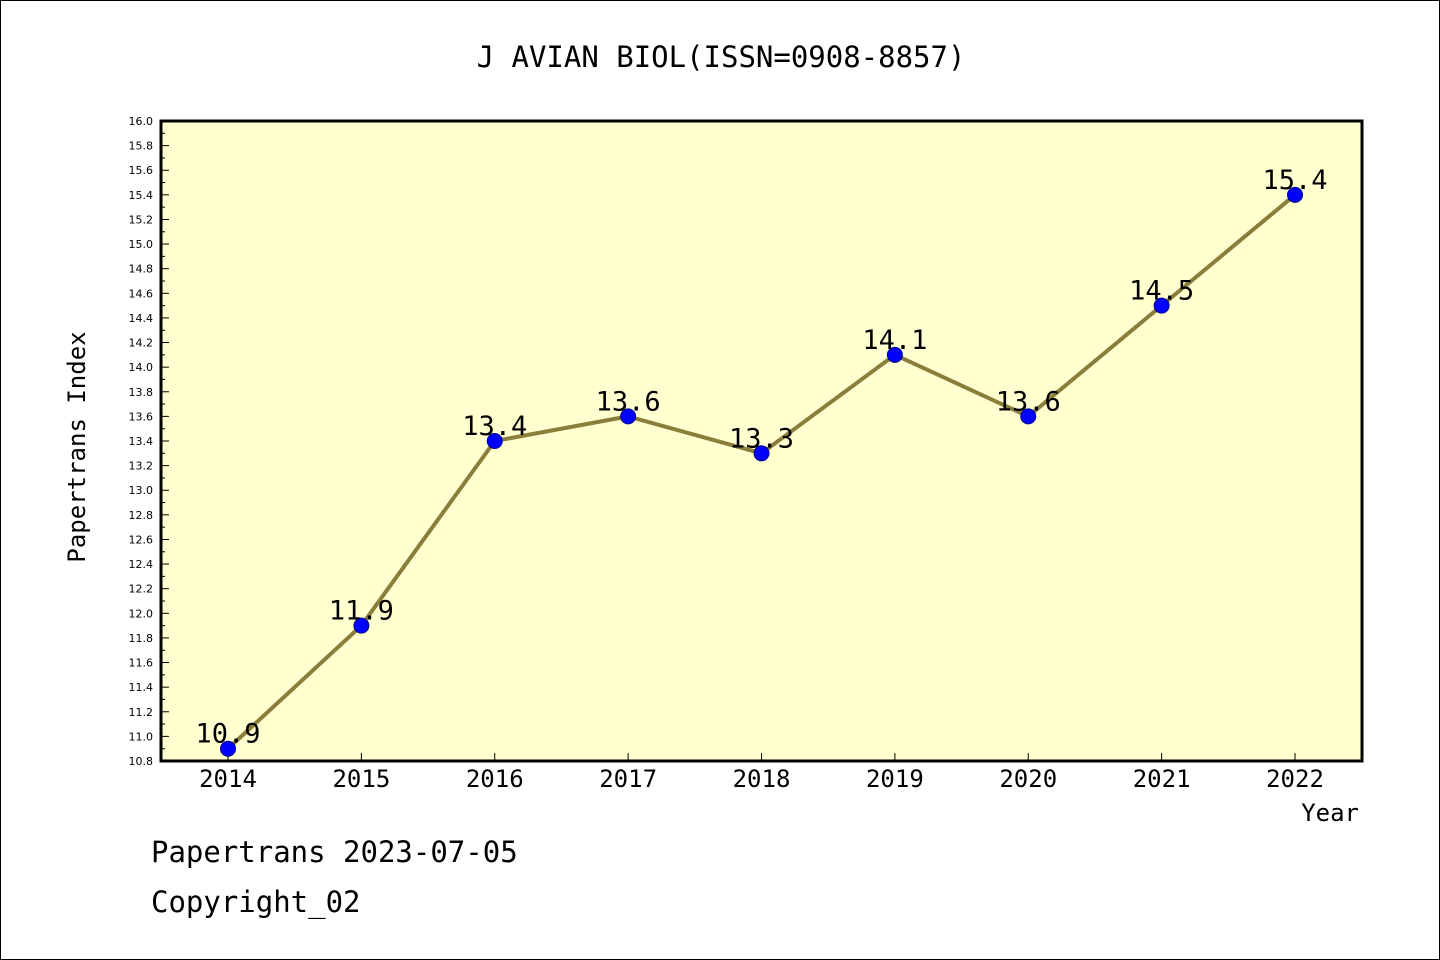 The height and width of the screenshot is (960, 1440). What do you see at coordinates (141, 712) in the screenshot?
I see `y-tick-label: 11.2` at bounding box center [141, 712].